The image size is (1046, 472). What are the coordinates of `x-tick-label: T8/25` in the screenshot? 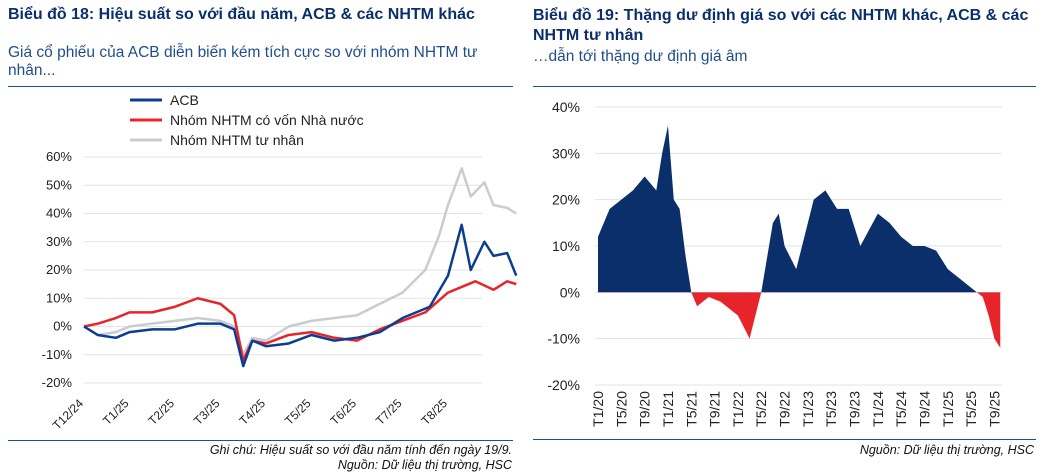 It's located at (435, 412).